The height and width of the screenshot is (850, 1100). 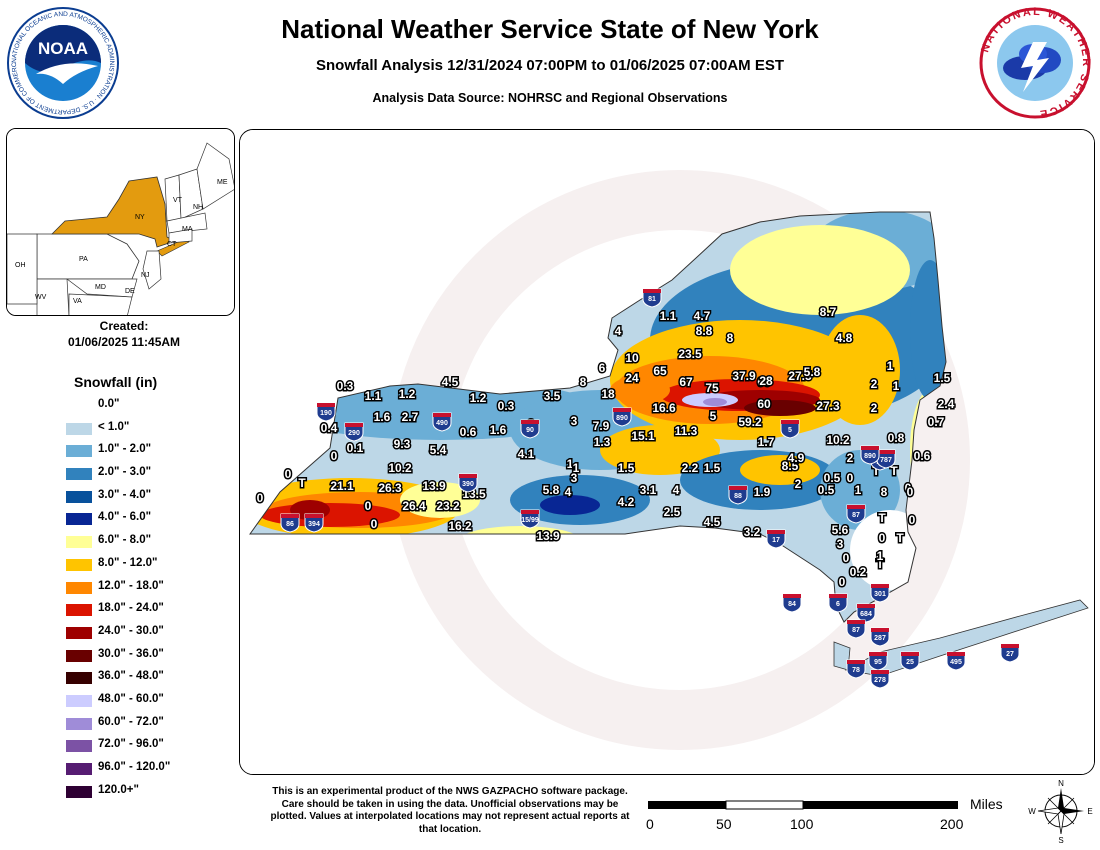 I want to click on station-value: 1.9, so click(x=762, y=492).